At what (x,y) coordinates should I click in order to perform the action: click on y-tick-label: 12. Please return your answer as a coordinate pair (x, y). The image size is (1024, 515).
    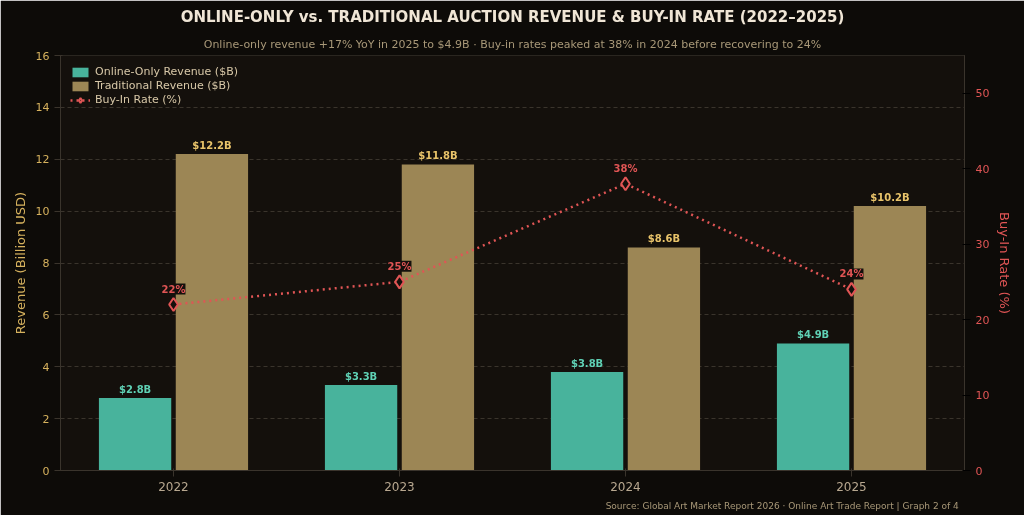
    Looking at the image, I should click on (42, 160).